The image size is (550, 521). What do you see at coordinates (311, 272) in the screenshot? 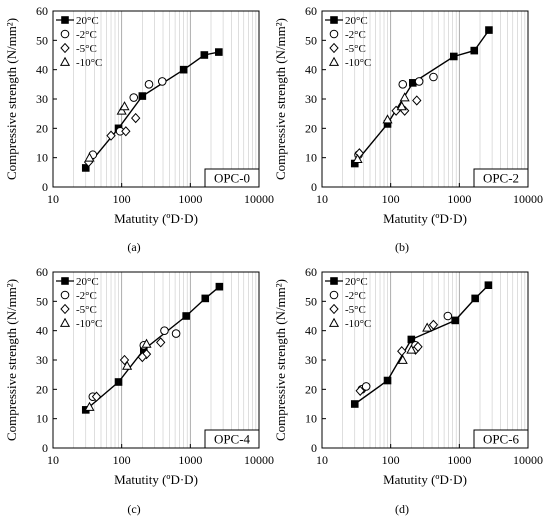
I see `y-tick-label: 60` at bounding box center [311, 272].